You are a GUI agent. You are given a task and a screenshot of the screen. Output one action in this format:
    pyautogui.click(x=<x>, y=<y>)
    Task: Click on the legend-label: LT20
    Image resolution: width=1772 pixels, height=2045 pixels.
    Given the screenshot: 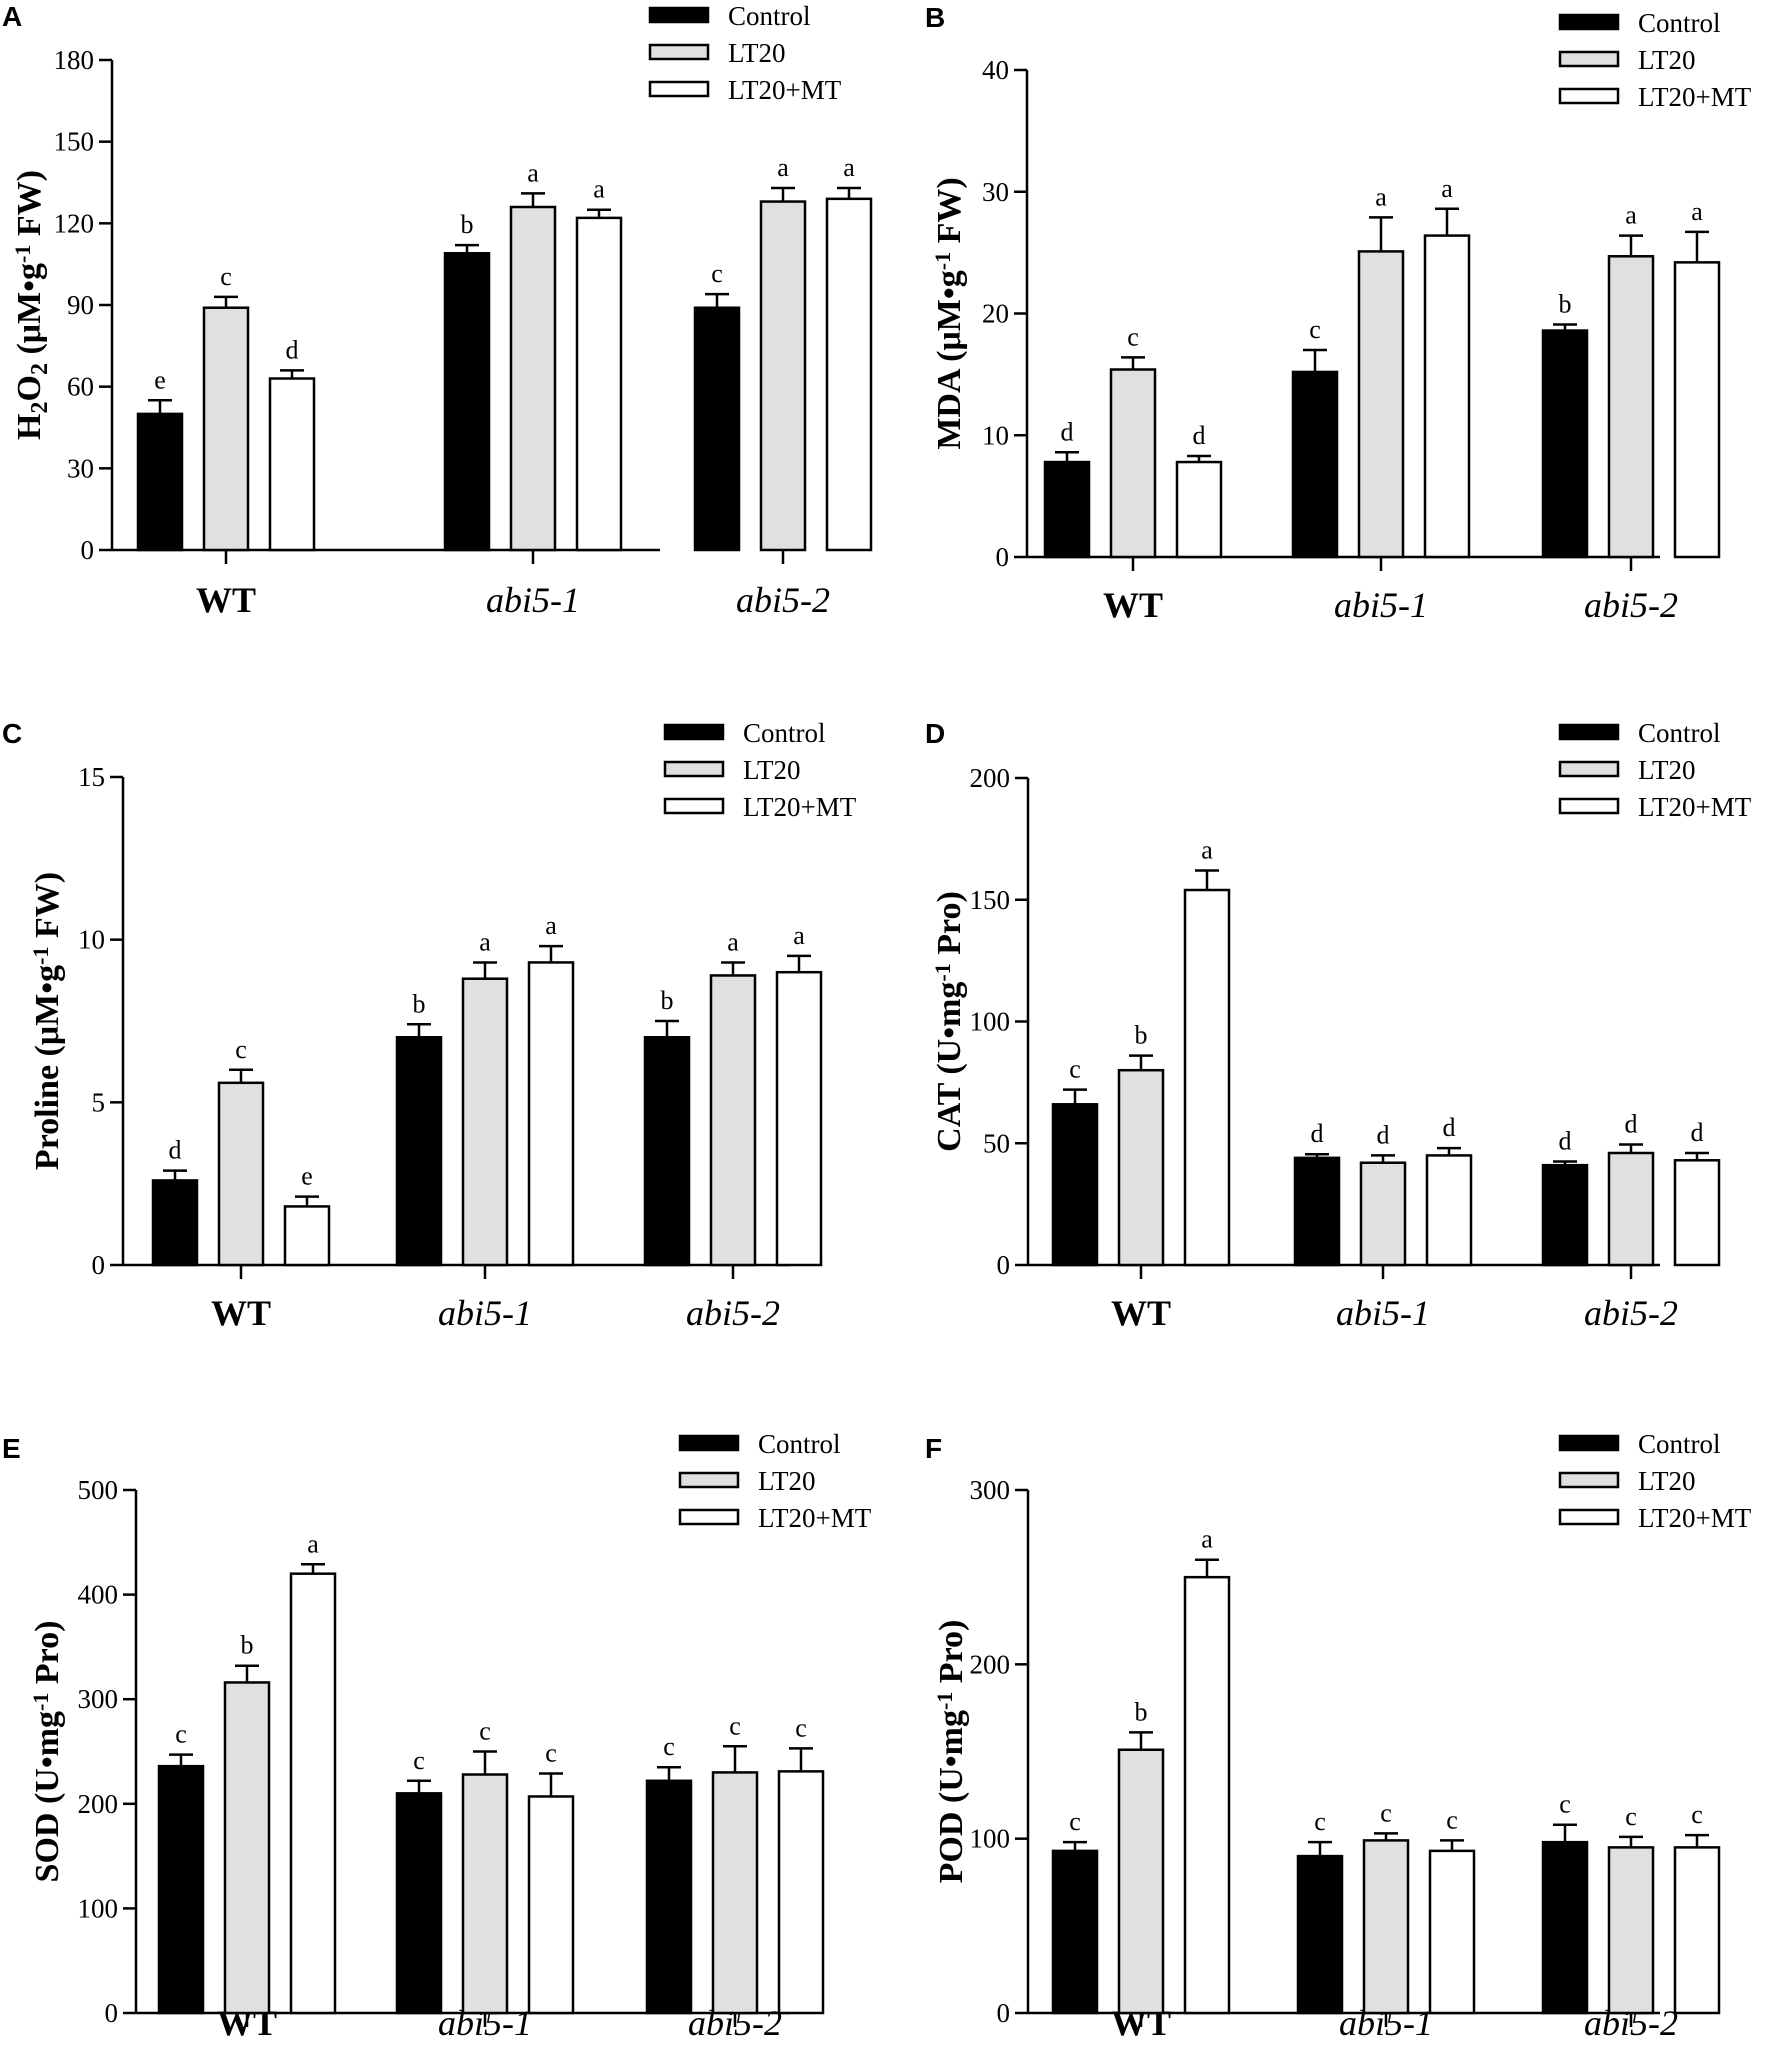 What is the action you would take?
    pyautogui.click(x=772, y=770)
    